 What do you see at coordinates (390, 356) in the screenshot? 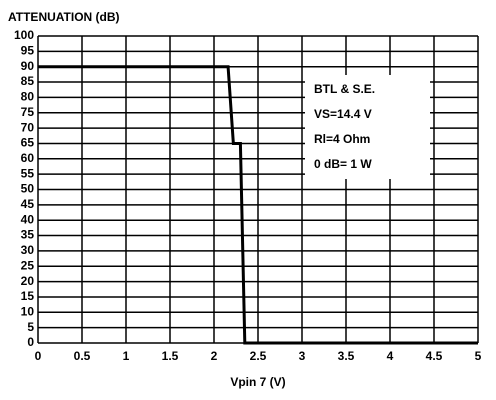
I see `x-tick-label: 4` at bounding box center [390, 356].